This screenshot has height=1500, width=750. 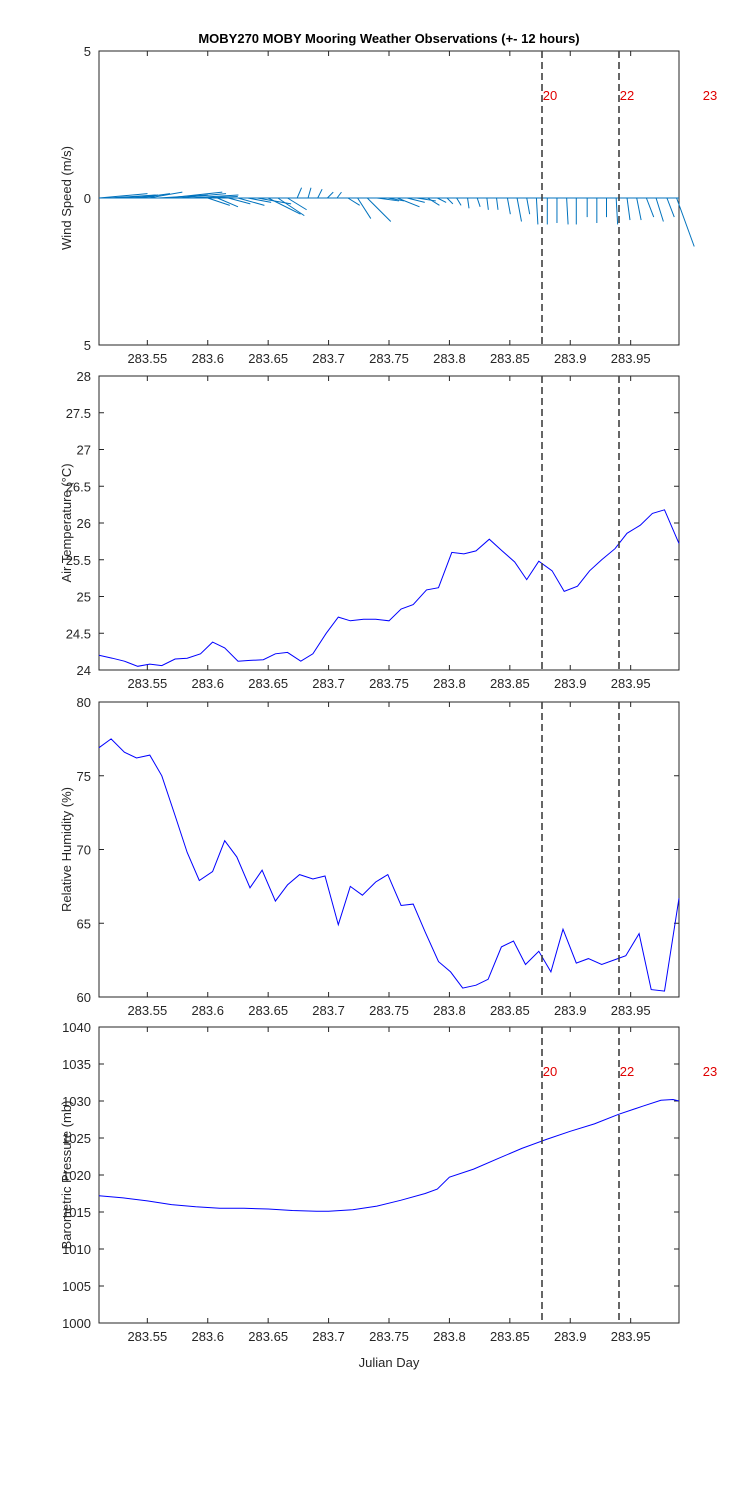 I want to click on y-tick-label: 24, so click(x=84, y=670).